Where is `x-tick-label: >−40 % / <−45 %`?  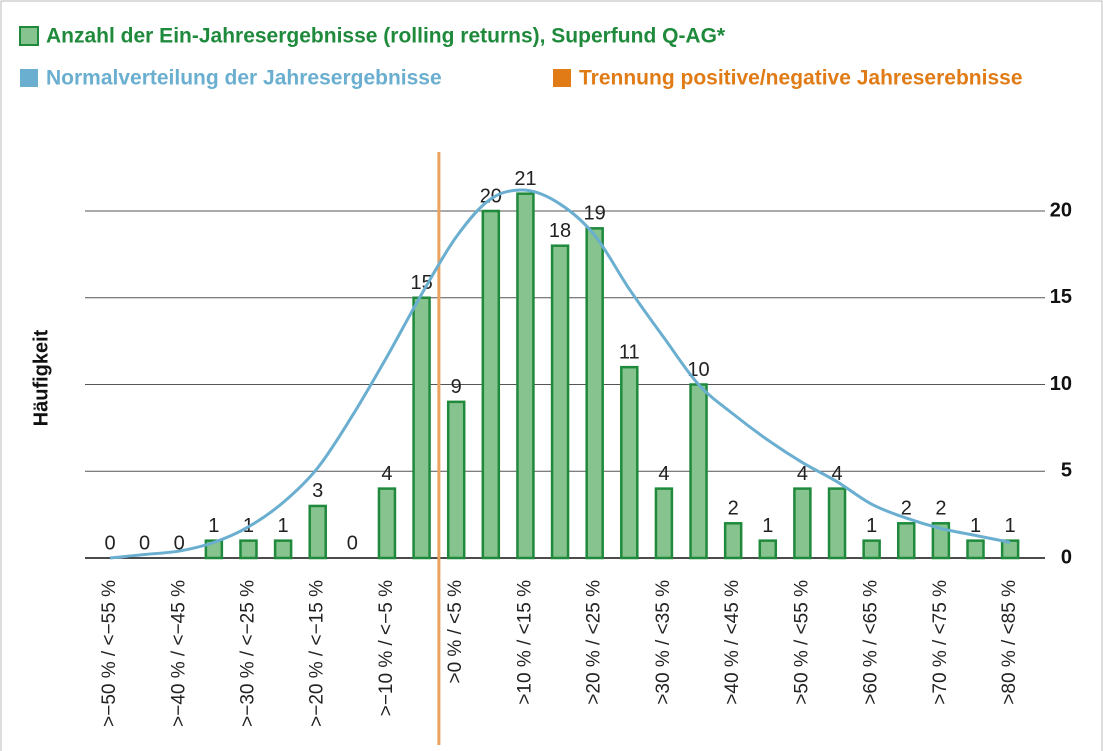 x-tick-label: >−40 % / <−45 % is located at coordinates (178, 653).